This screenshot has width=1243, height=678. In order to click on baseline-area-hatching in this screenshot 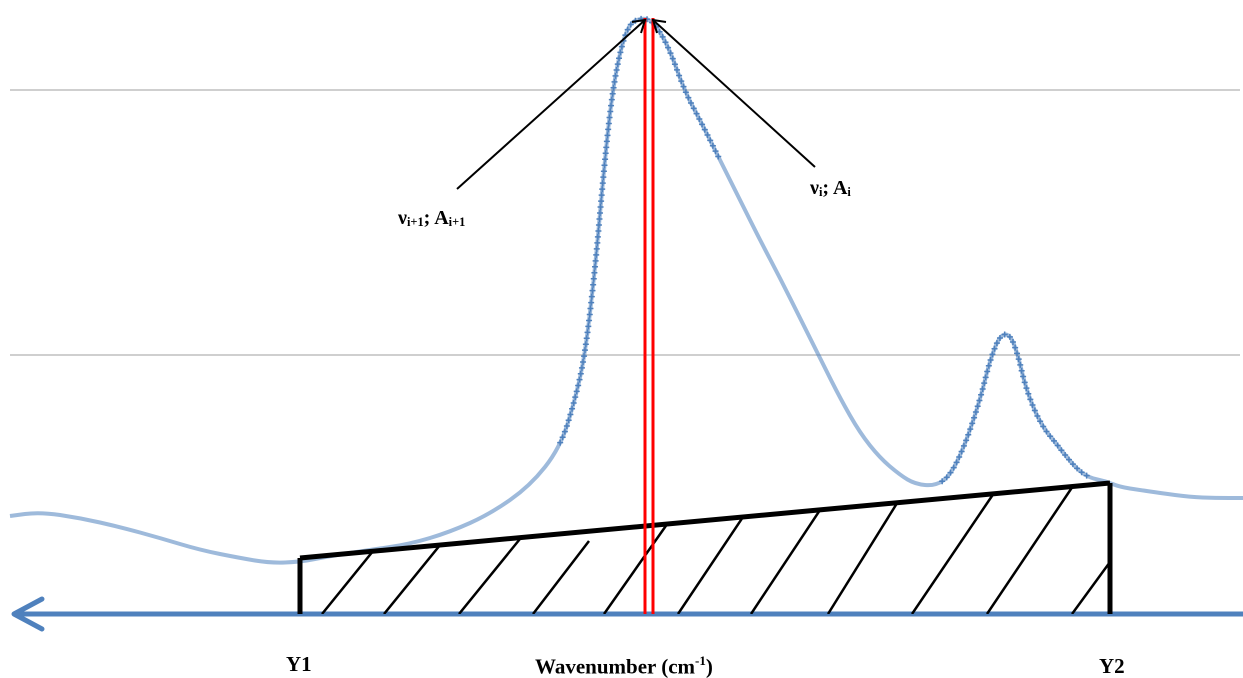, I will do `click(715, 549)`.